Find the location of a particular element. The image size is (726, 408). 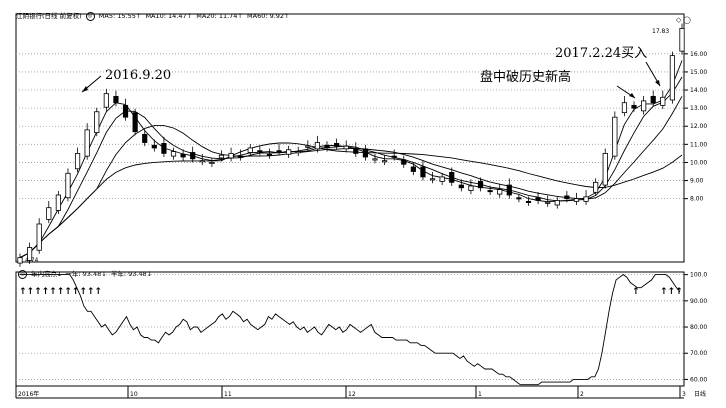

sub-y-tick-label: 70.00 is located at coordinates (698, 353).